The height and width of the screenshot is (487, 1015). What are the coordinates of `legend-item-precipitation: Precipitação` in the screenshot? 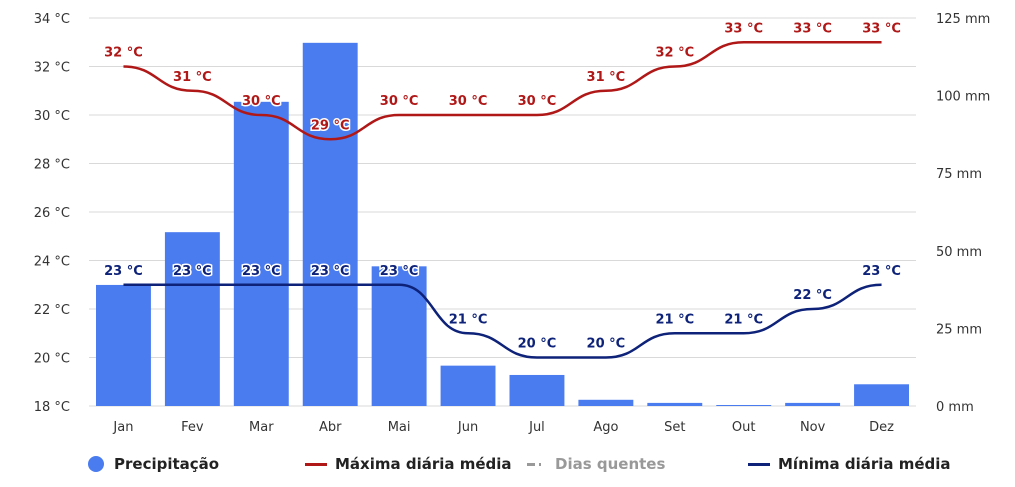 It's located at (153, 464).